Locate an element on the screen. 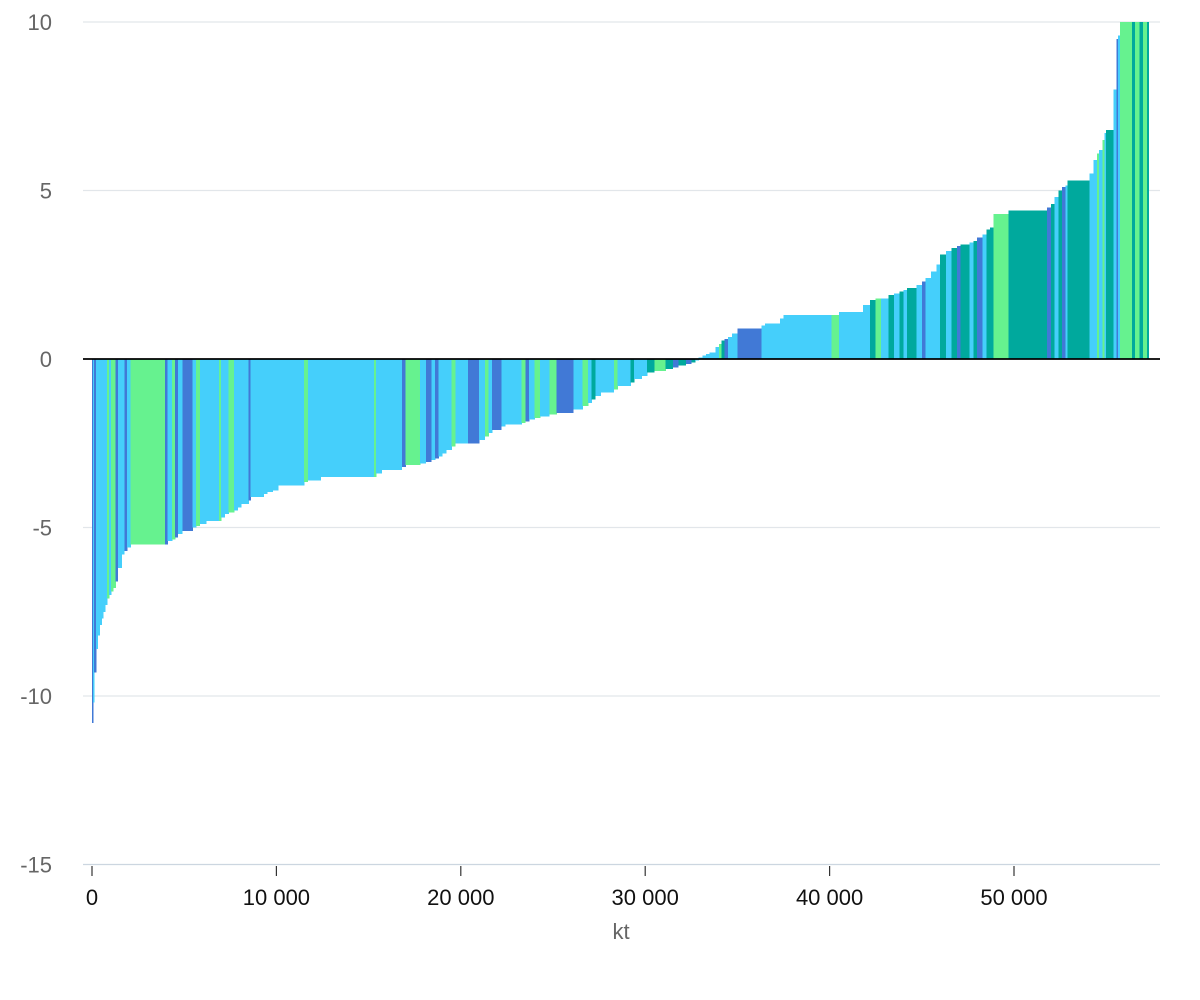  x-tick-label-4: 40 000 is located at coordinates (829, 897).